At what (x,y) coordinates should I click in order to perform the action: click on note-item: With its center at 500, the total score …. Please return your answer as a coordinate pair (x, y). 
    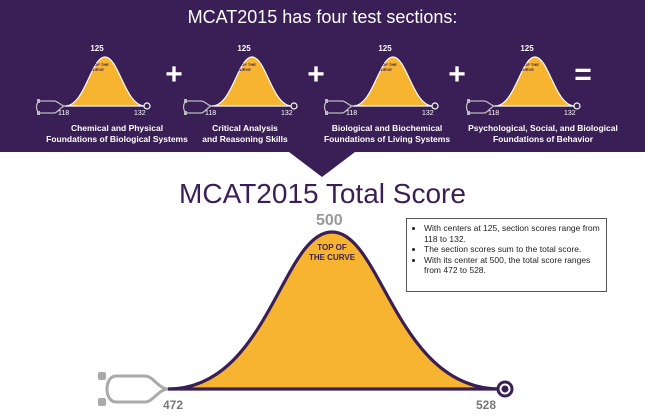
    Looking at the image, I should click on (512, 265).